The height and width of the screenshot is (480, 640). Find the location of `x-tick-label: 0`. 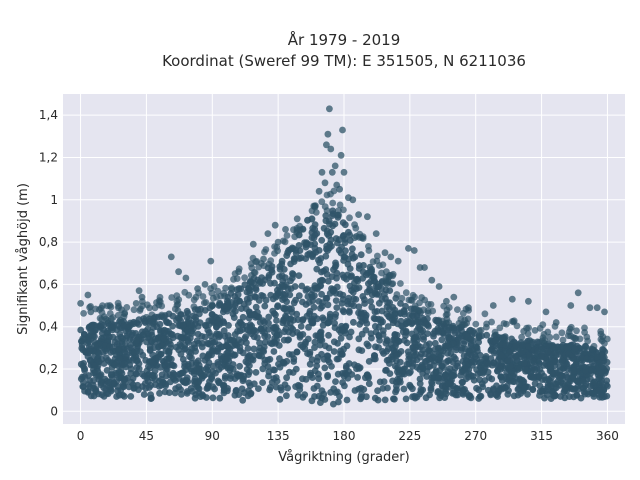

x-tick-label: 0 is located at coordinates (81, 436).